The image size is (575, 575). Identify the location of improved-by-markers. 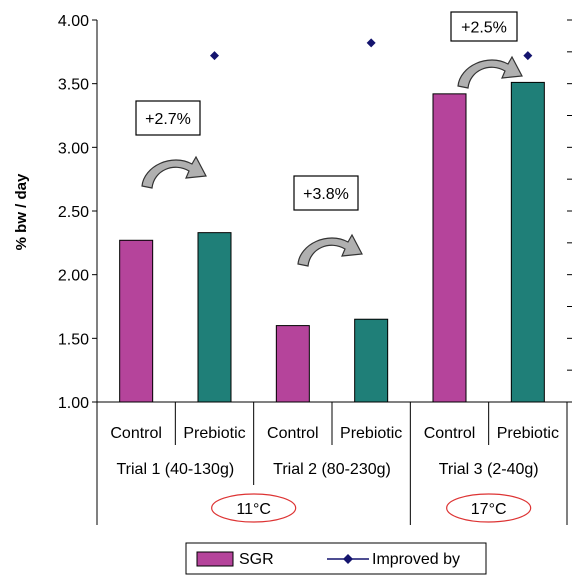
(371, 49).